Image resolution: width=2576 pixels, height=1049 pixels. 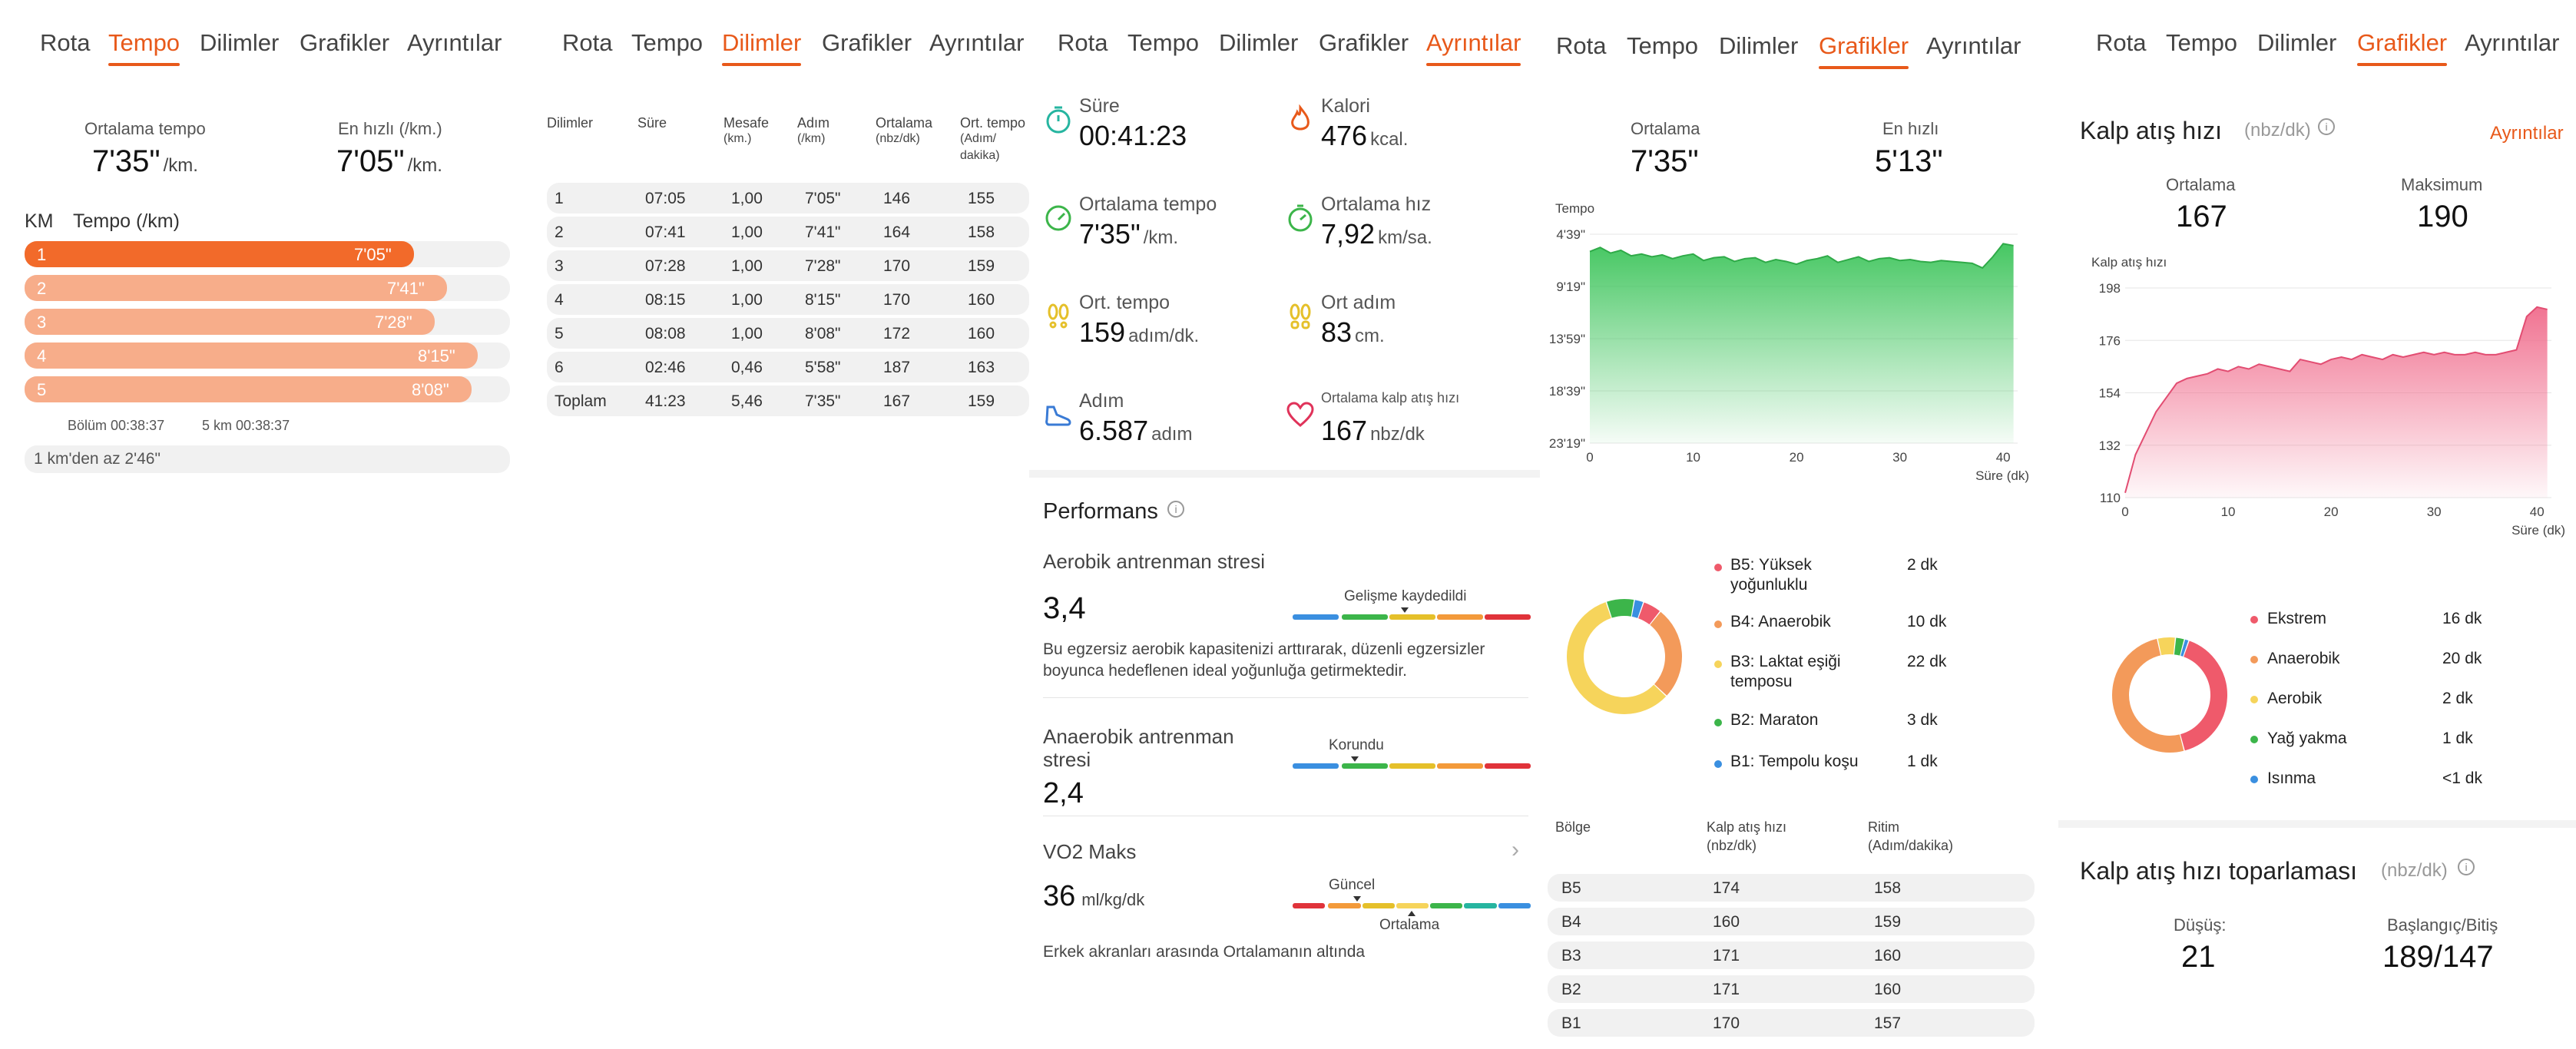 What do you see at coordinates (2527, 133) in the screenshot?
I see `details-link: Ayrıntılar` at bounding box center [2527, 133].